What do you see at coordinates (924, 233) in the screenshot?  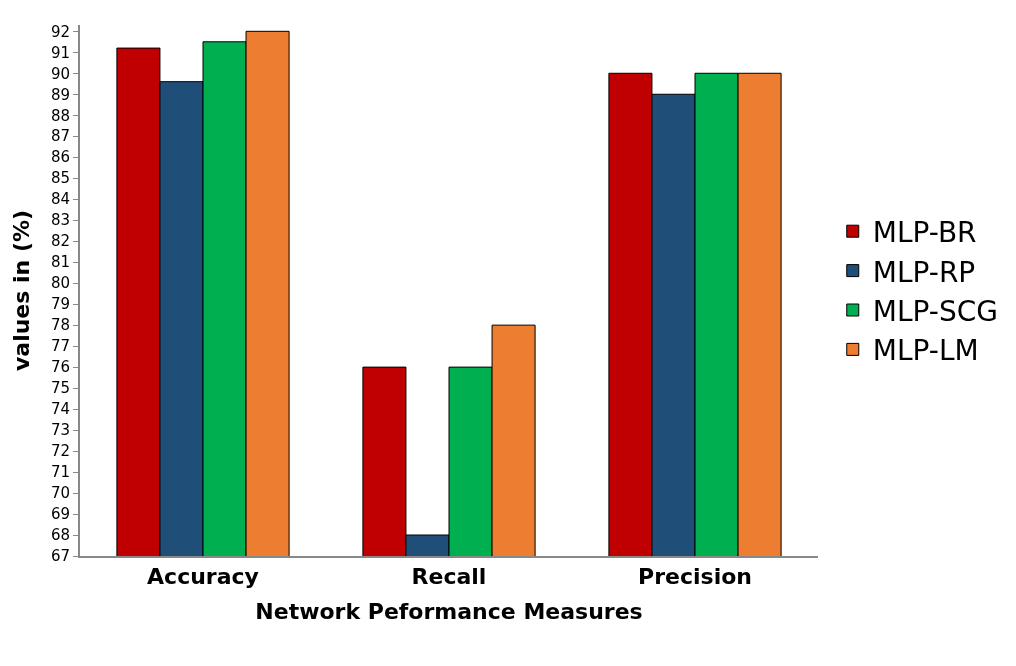 I see `legend-label: MLP-BR` at bounding box center [924, 233].